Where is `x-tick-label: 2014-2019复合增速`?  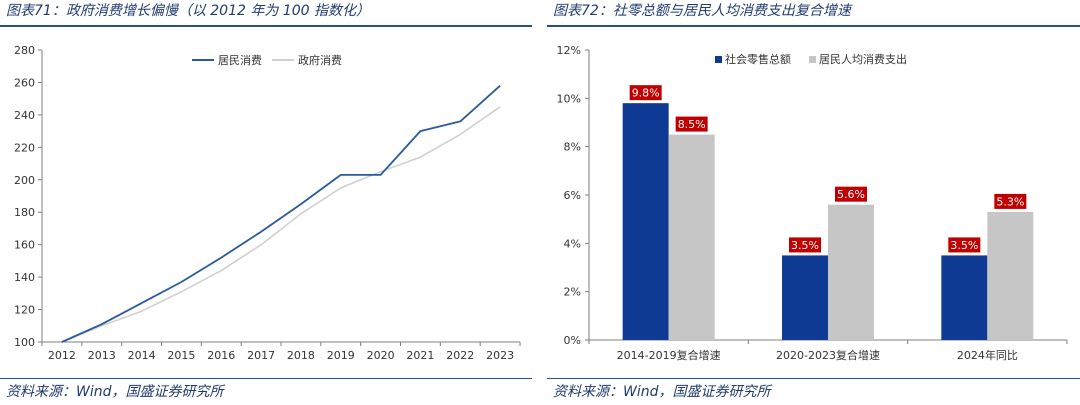
x-tick-label: 2014-2019复合增速 is located at coordinates (669, 355).